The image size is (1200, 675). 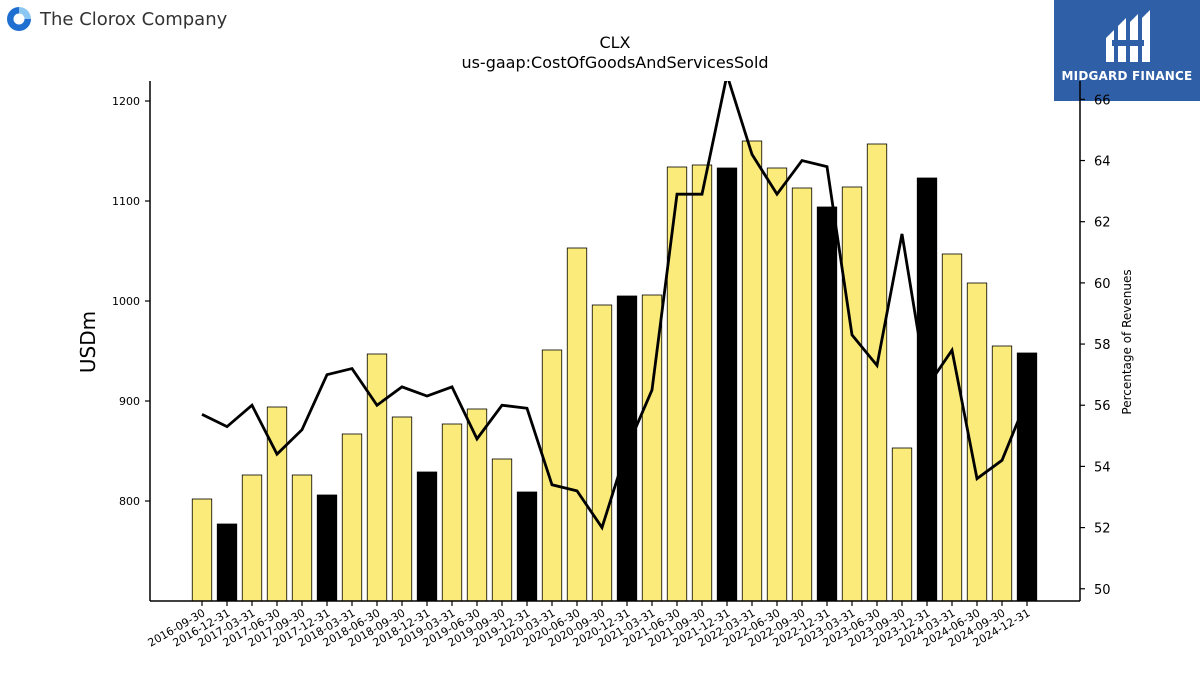 I want to click on y2-tick-label: 64, so click(x=1102, y=162).